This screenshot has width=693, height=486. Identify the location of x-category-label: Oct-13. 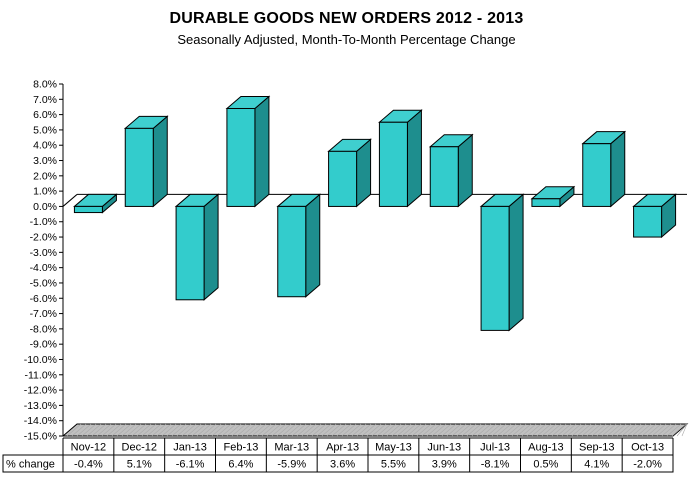
(647, 448).